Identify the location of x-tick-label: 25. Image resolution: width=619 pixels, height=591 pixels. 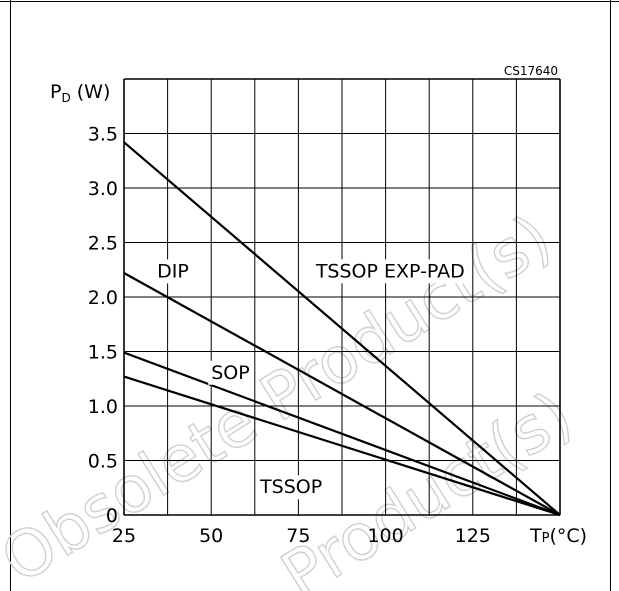
(124, 536).